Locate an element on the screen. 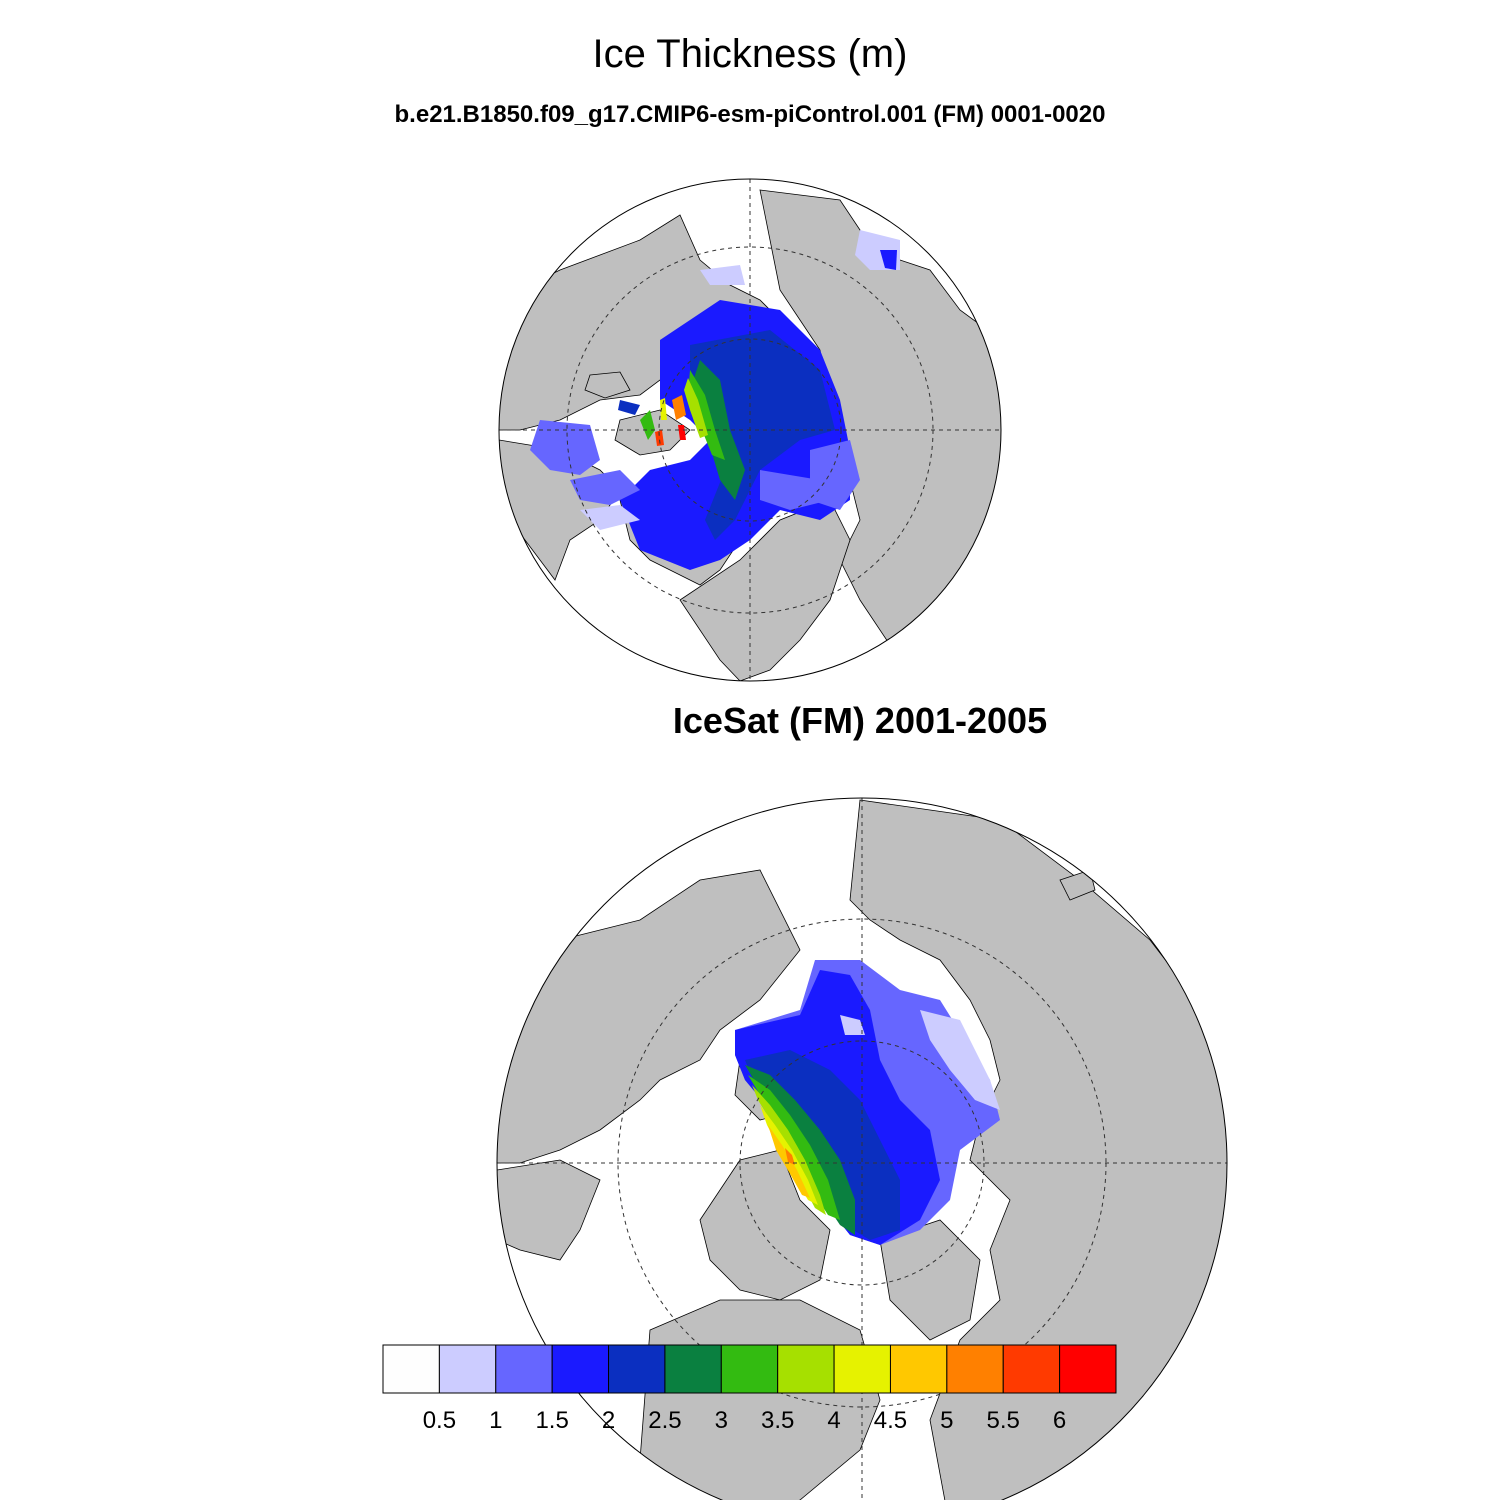 The width and height of the screenshot is (1500, 1500). model-map-panel is located at coordinates (750, 430).